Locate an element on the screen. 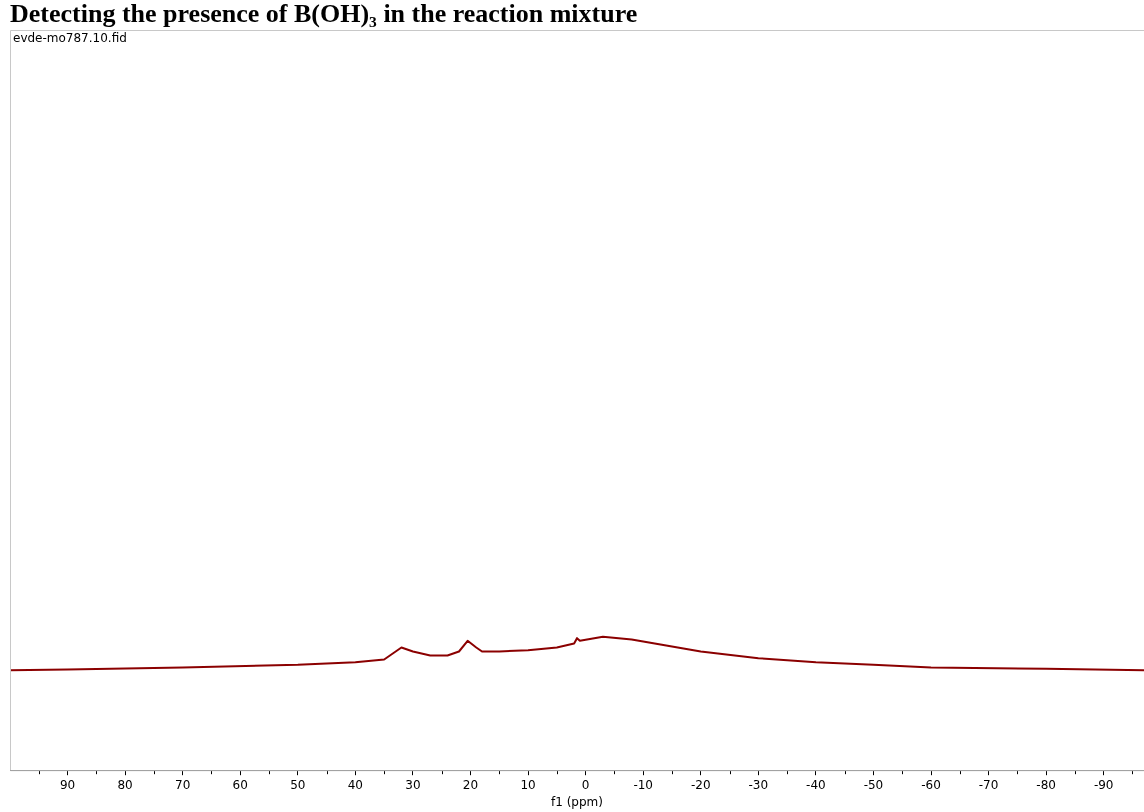 The height and width of the screenshot is (812, 1144). x-tick-label: 40 is located at coordinates (355, 784).